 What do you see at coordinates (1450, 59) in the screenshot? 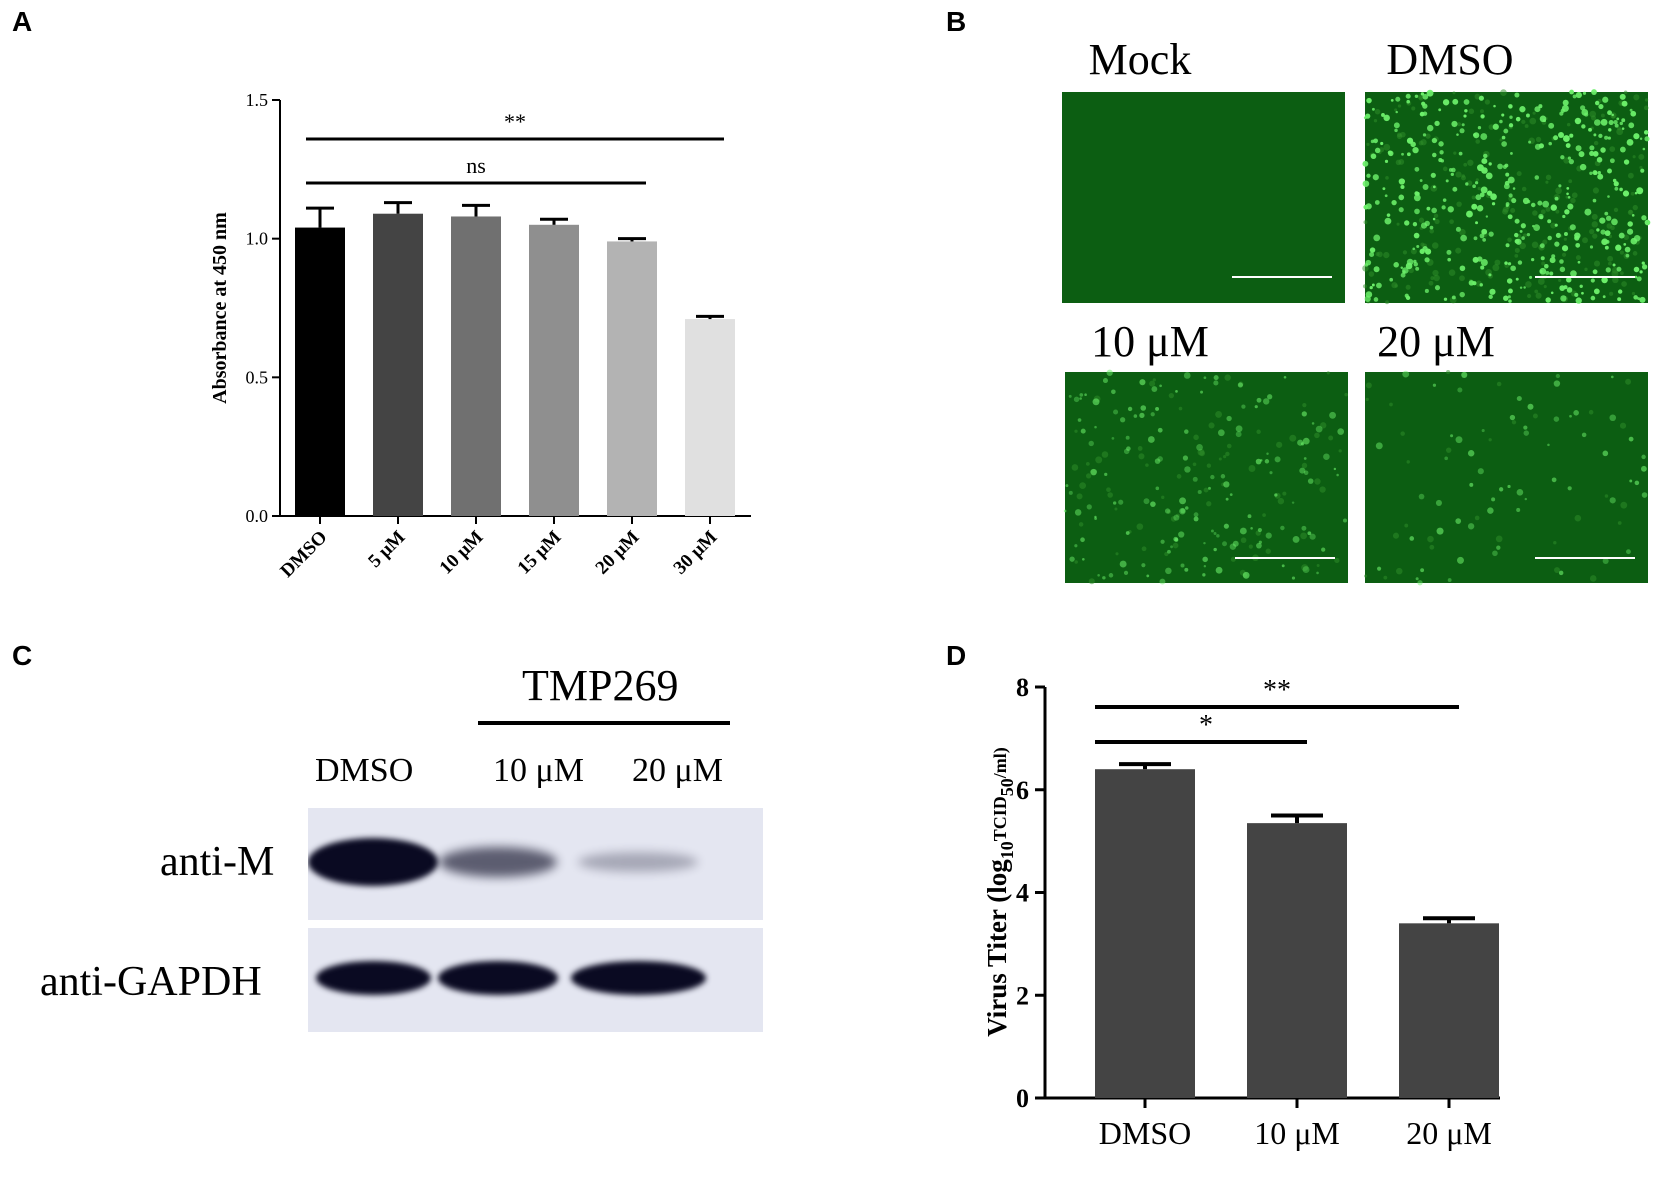
I see `image-title-dmso: DMSO` at bounding box center [1450, 59].